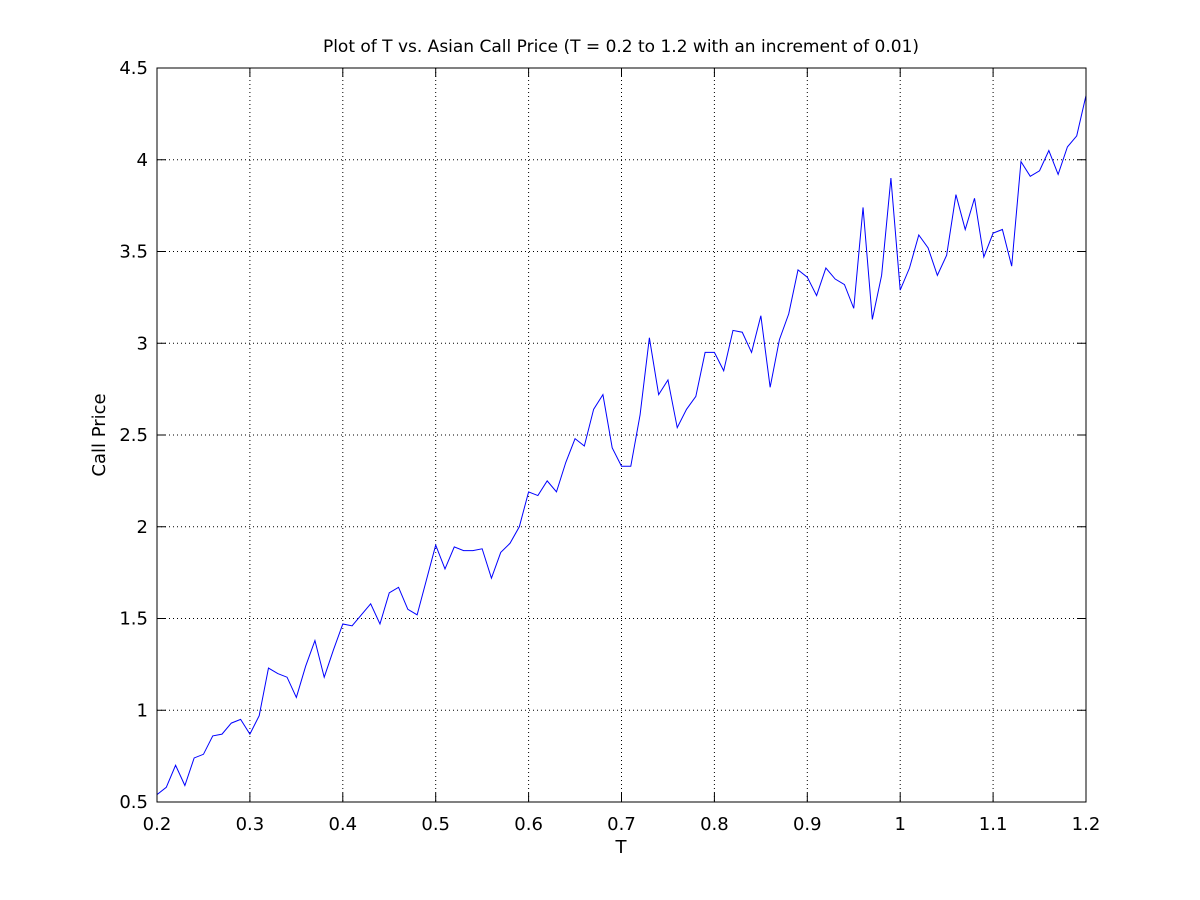 The image size is (1200, 900). What do you see at coordinates (133, 68) in the screenshot?
I see `y-tick-label: 4.5` at bounding box center [133, 68].